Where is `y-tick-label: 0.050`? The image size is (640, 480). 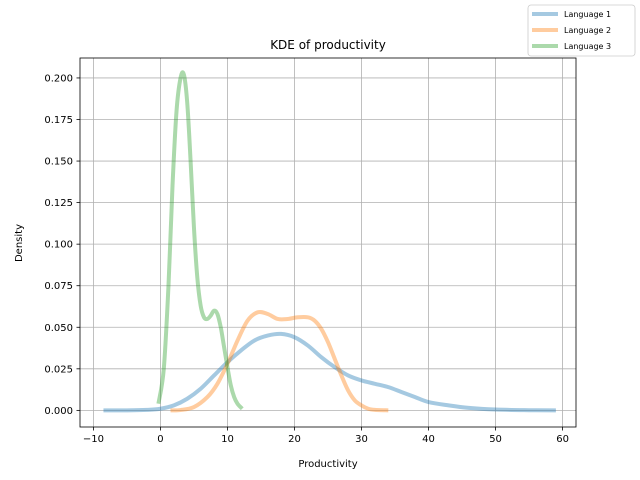
y-tick-label: 0.050 is located at coordinates (58, 328).